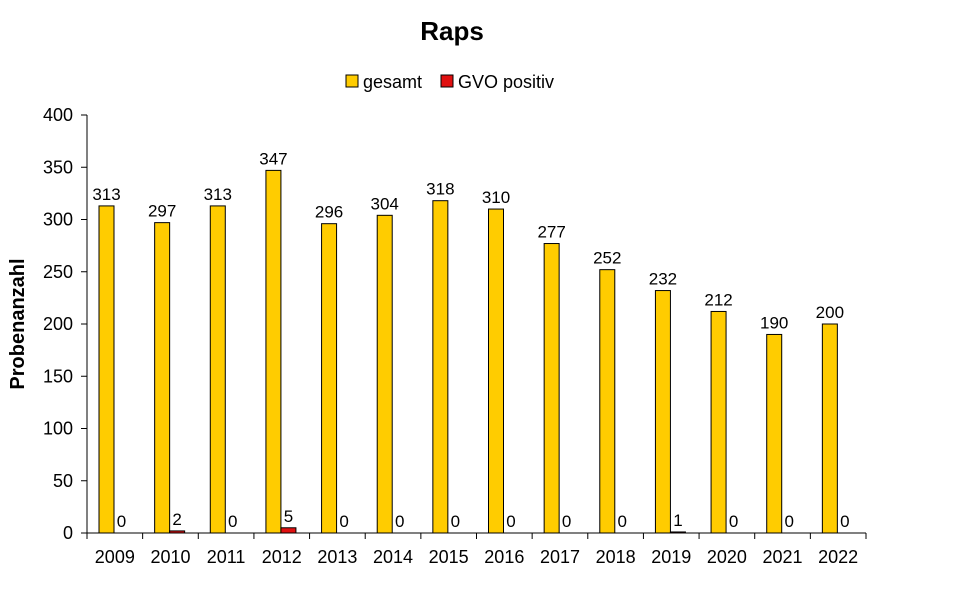 The height and width of the screenshot is (597, 960). I want to click on data-label: 318, so click(440, 189).